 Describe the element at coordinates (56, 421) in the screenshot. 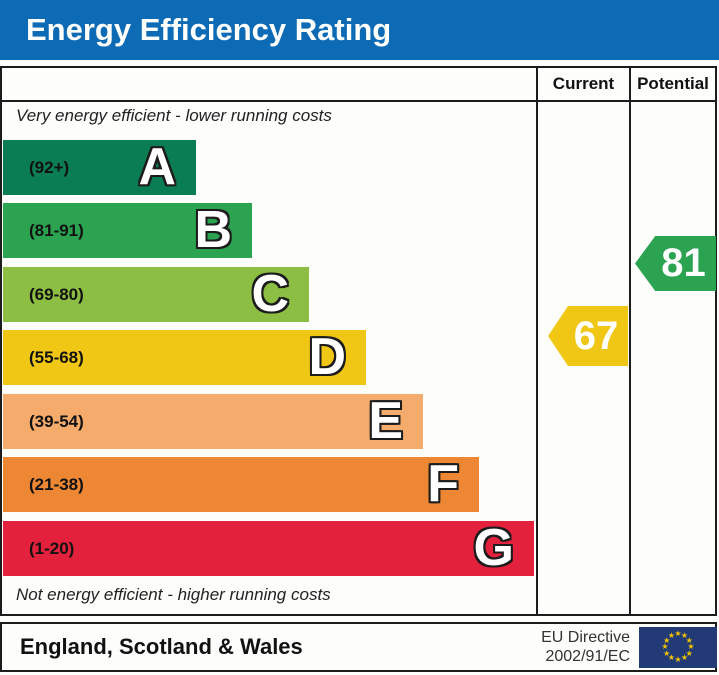

I see `band-e-range: (39-54)` at that location.